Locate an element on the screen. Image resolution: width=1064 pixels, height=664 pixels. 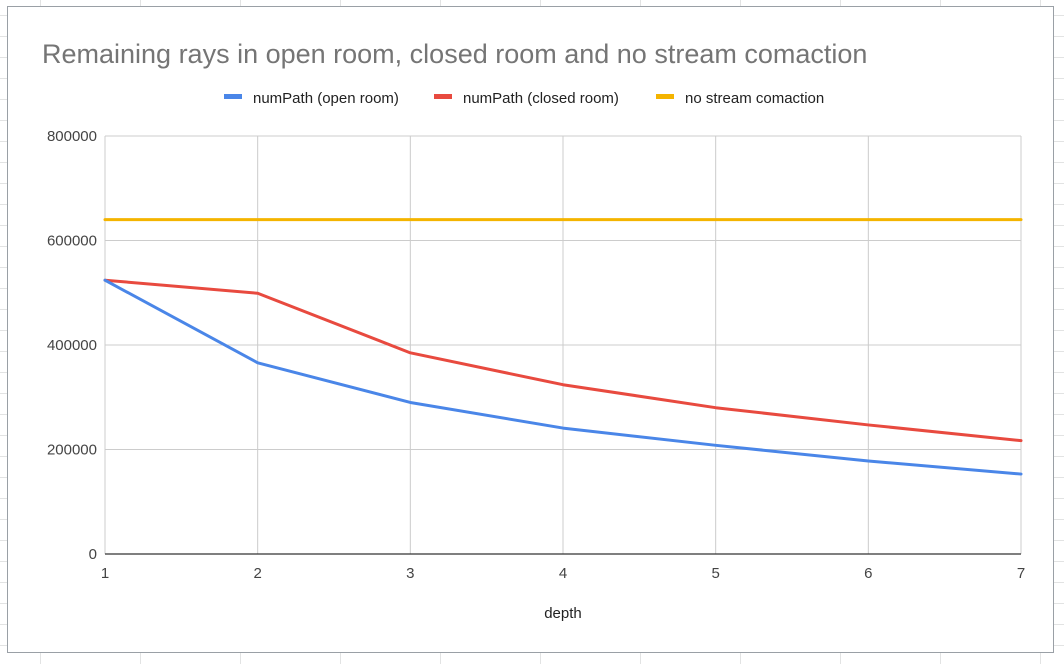
x-tick-label: 6 is located at coordinates (868, 573).